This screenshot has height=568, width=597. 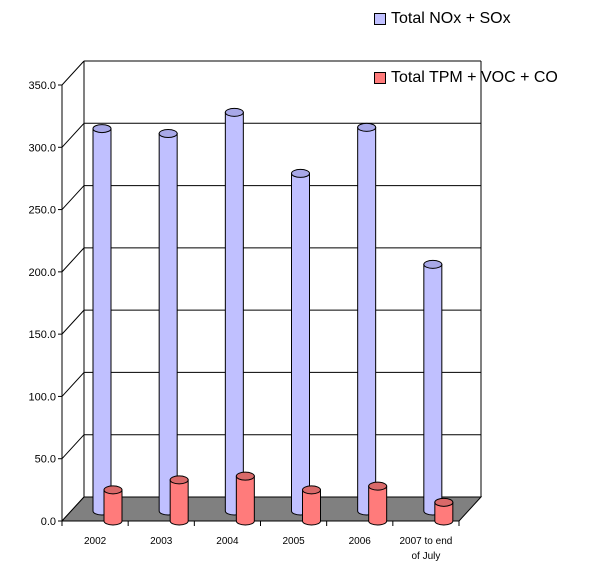 I want to click on y-tick-label: 50.0, so click(x=45, y=460).